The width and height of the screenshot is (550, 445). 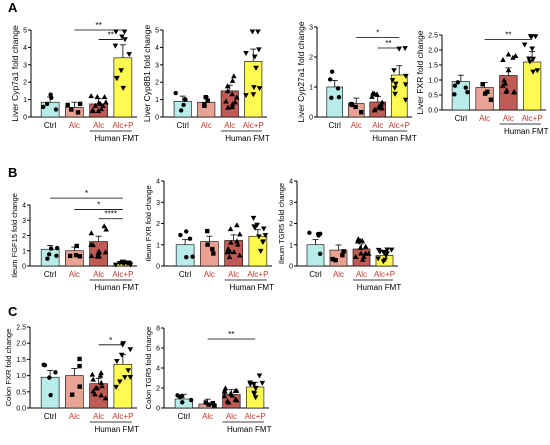 I want to click on y-axis-label: Ileum FXR fold change, so click(x=148, y=223).